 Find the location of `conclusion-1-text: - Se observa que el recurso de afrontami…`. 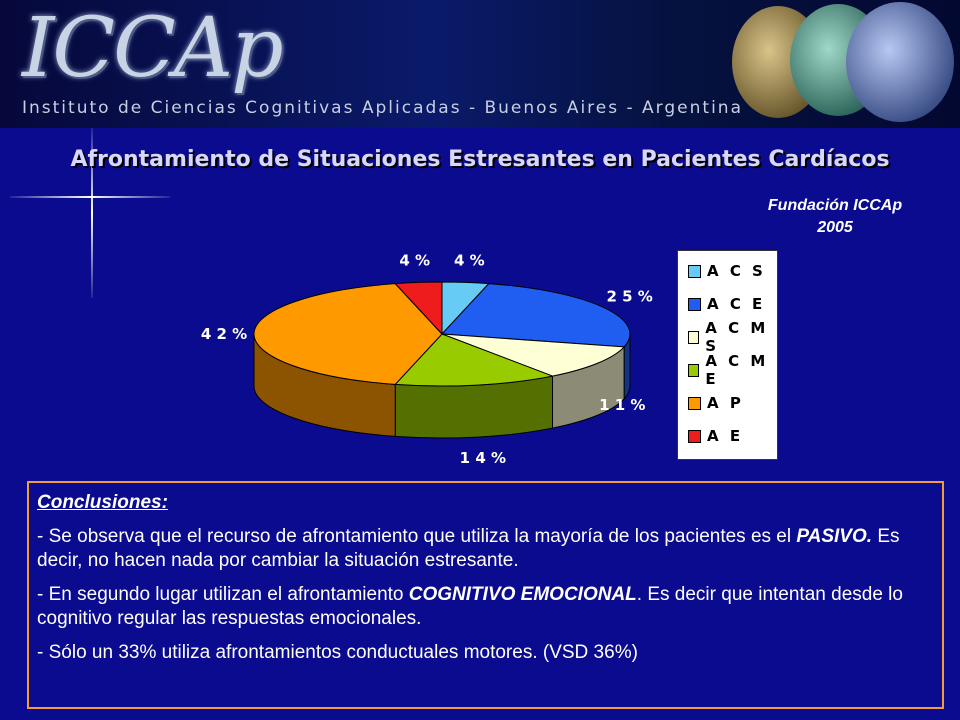

conclusion-1-text: - Se observa que el recurso de afrontami… is located at coordinates (417, 536).